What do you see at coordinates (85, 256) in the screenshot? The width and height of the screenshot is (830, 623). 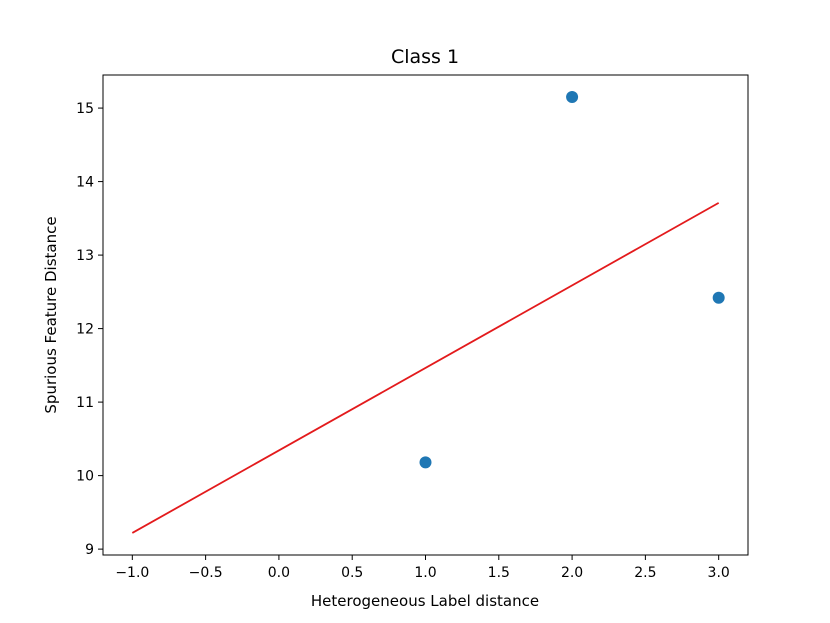 I see `y-tick-label: 13` at bounding box center [85, 256].